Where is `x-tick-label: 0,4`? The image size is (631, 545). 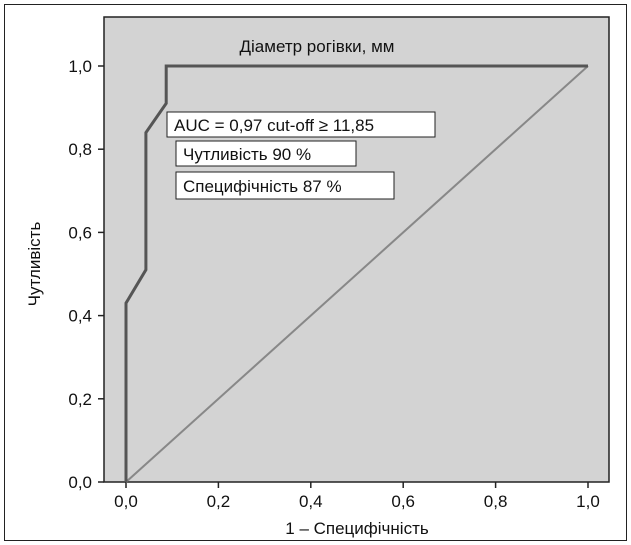
x-tick-label: 0,4 is located at coordinates (311, 501).